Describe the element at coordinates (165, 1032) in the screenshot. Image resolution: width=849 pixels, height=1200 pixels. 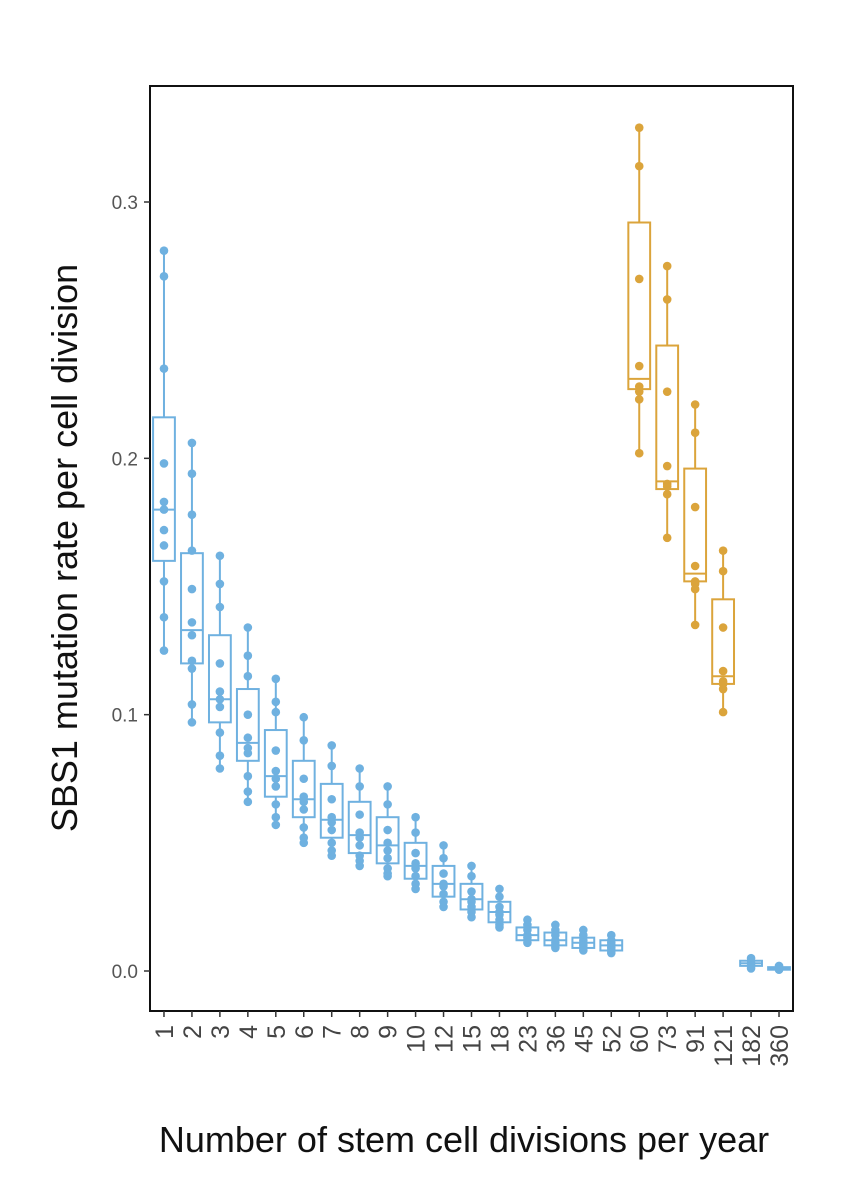
I see `x-tick-label: 1` at that location.